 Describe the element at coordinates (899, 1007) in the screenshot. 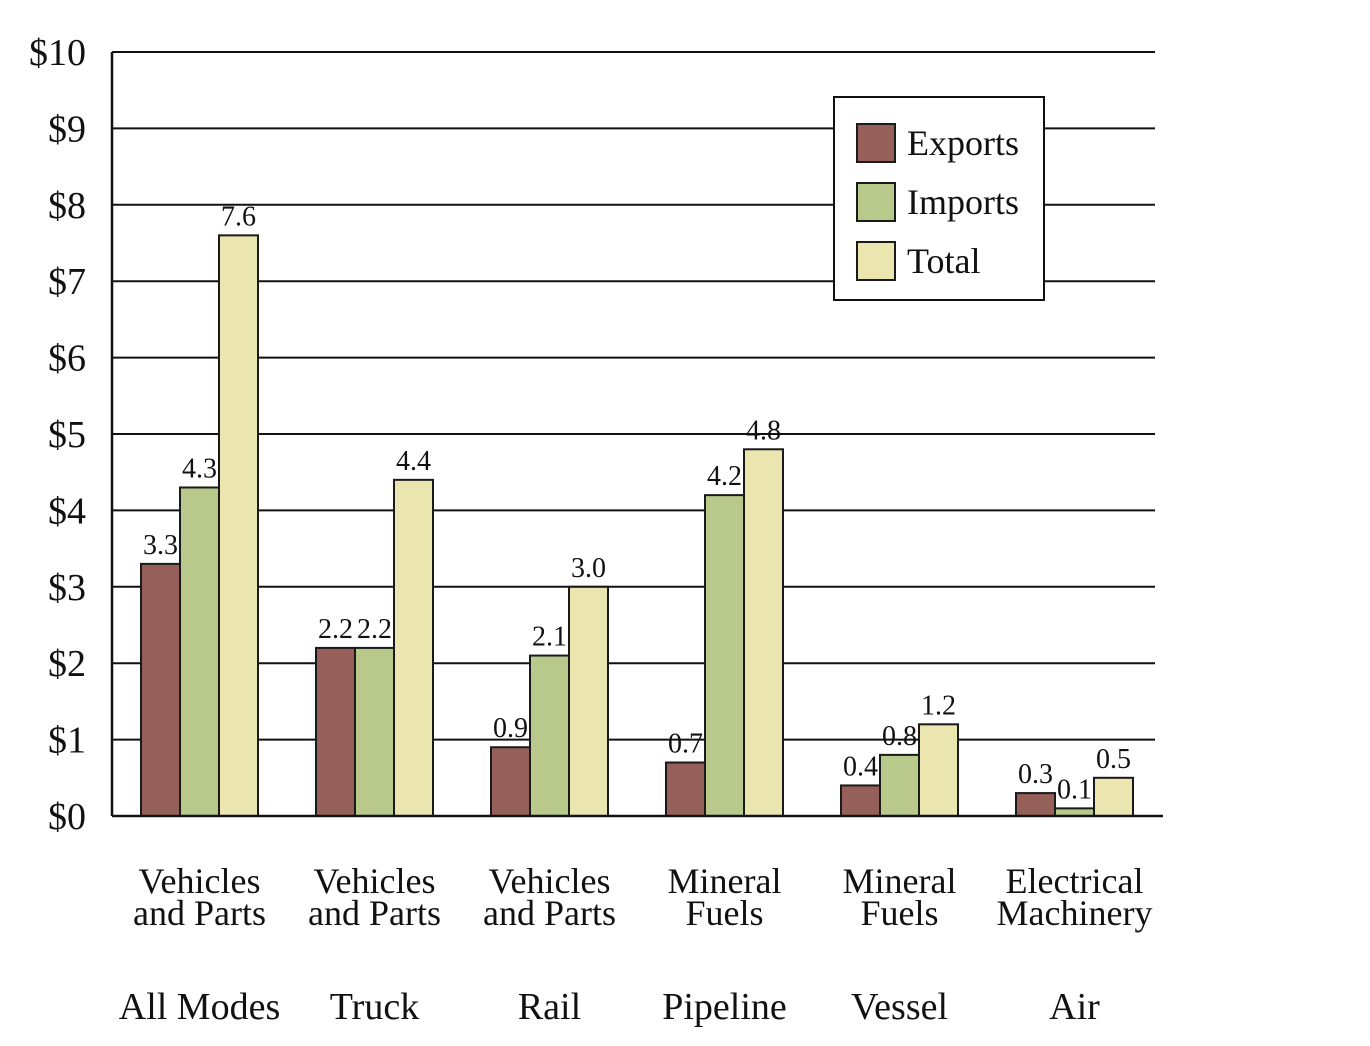

I see `mode-label: Vessel` at that location.